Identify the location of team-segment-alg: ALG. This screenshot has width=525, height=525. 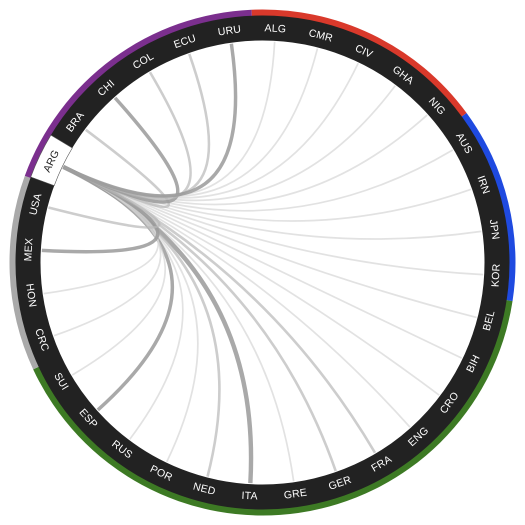
(275, 28).